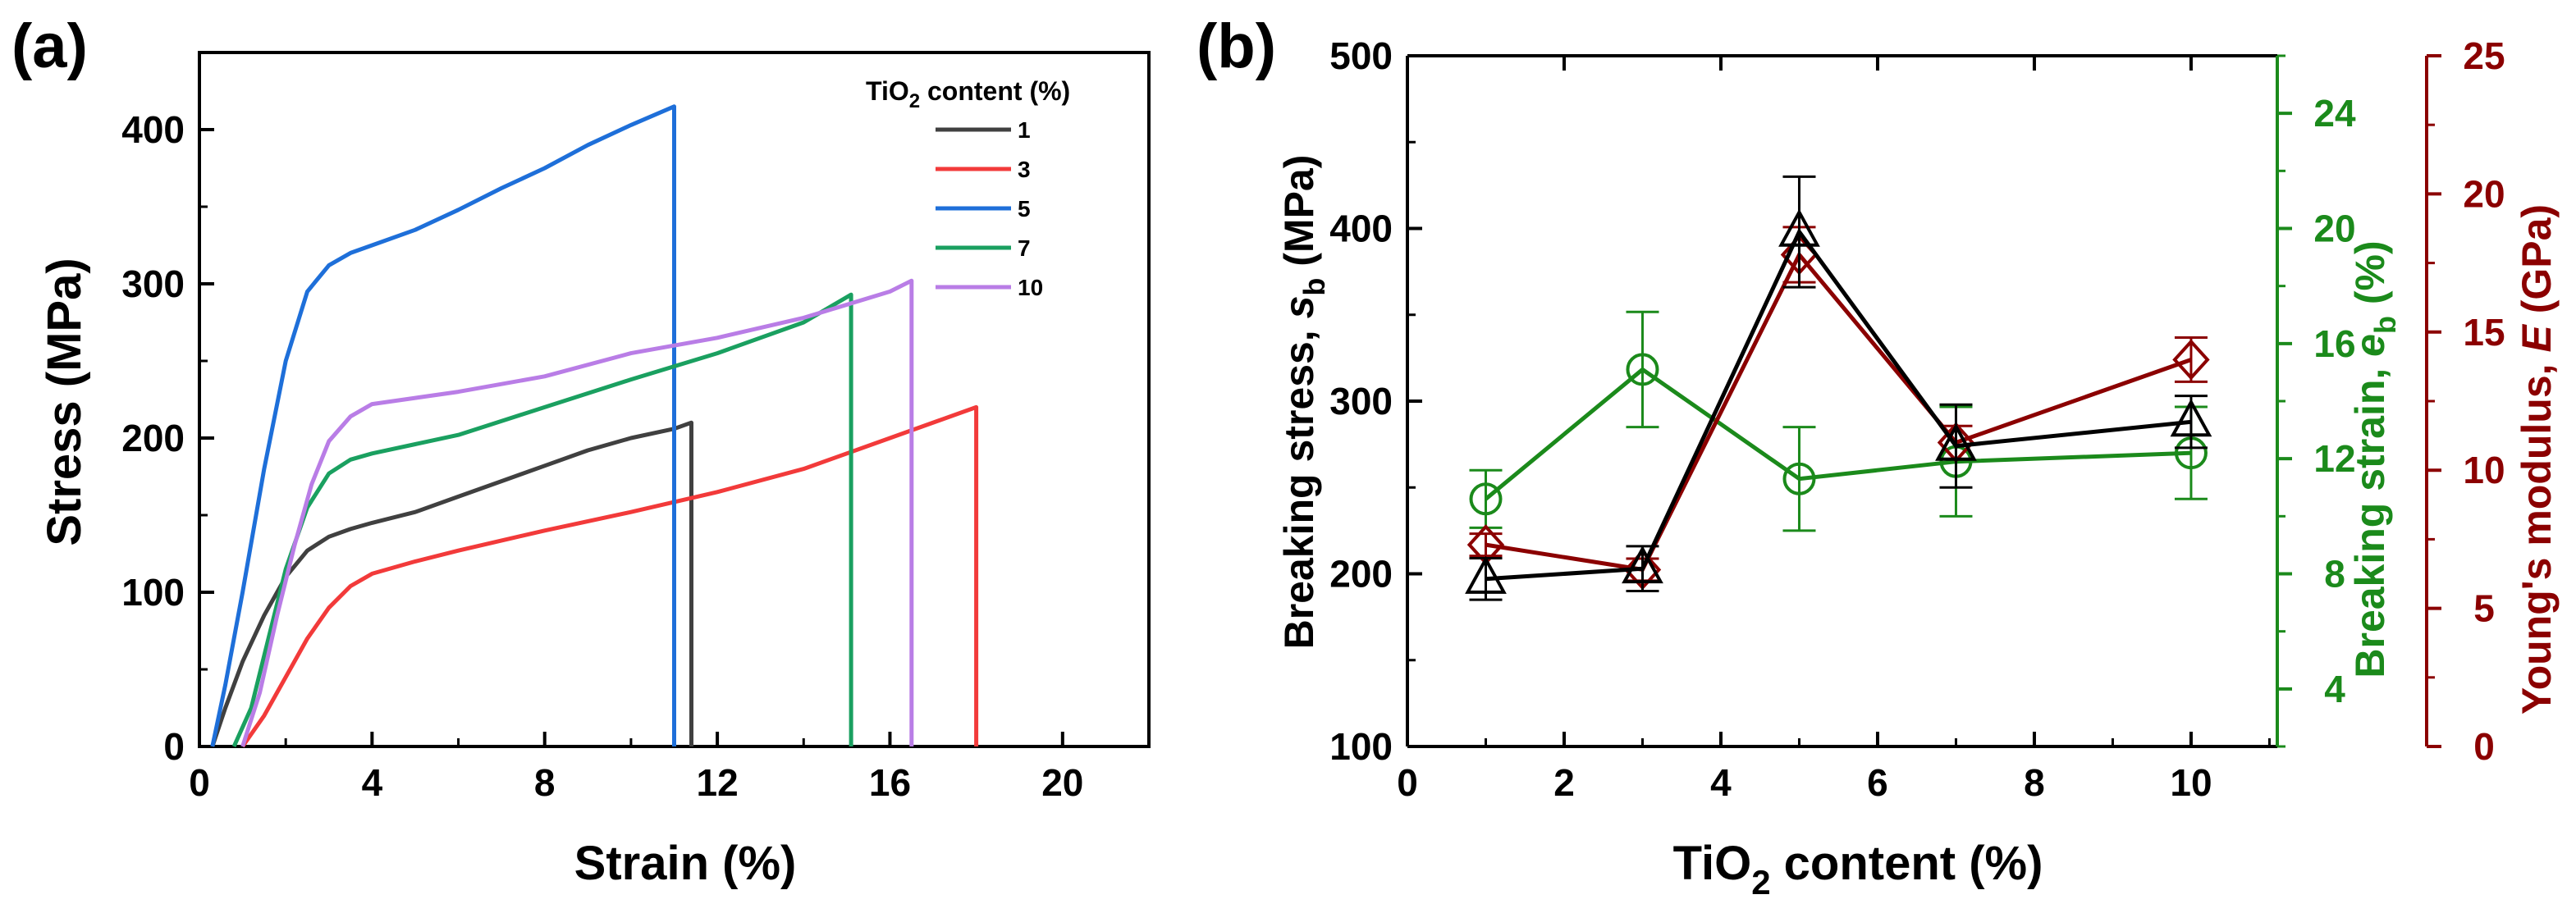 The height and width of the screenshot is (913, 2576). What do you see at coordinates (2484, 193) in the screenshot?
I see `right-y-tick-label: 20` at bounding box center [2484, 193].